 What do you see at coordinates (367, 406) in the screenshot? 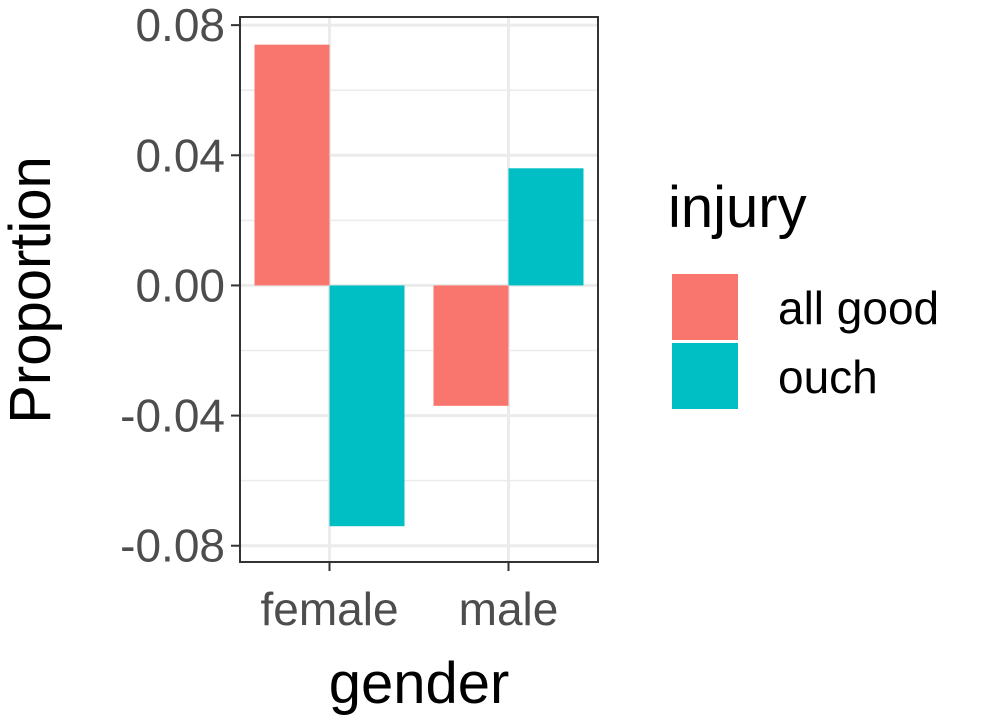
I see `bar-ouch-female` at bounding box center [367, 406].